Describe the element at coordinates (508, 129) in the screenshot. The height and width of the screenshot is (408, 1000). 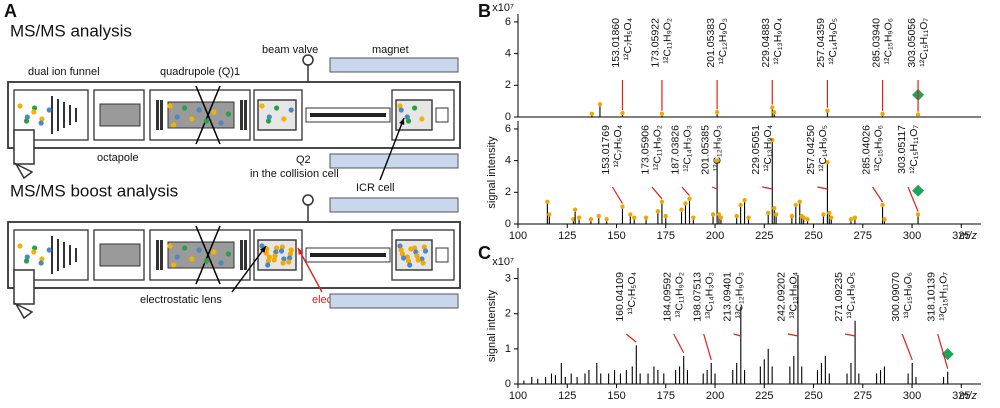
I see `y-tick-label: 6` at that location.